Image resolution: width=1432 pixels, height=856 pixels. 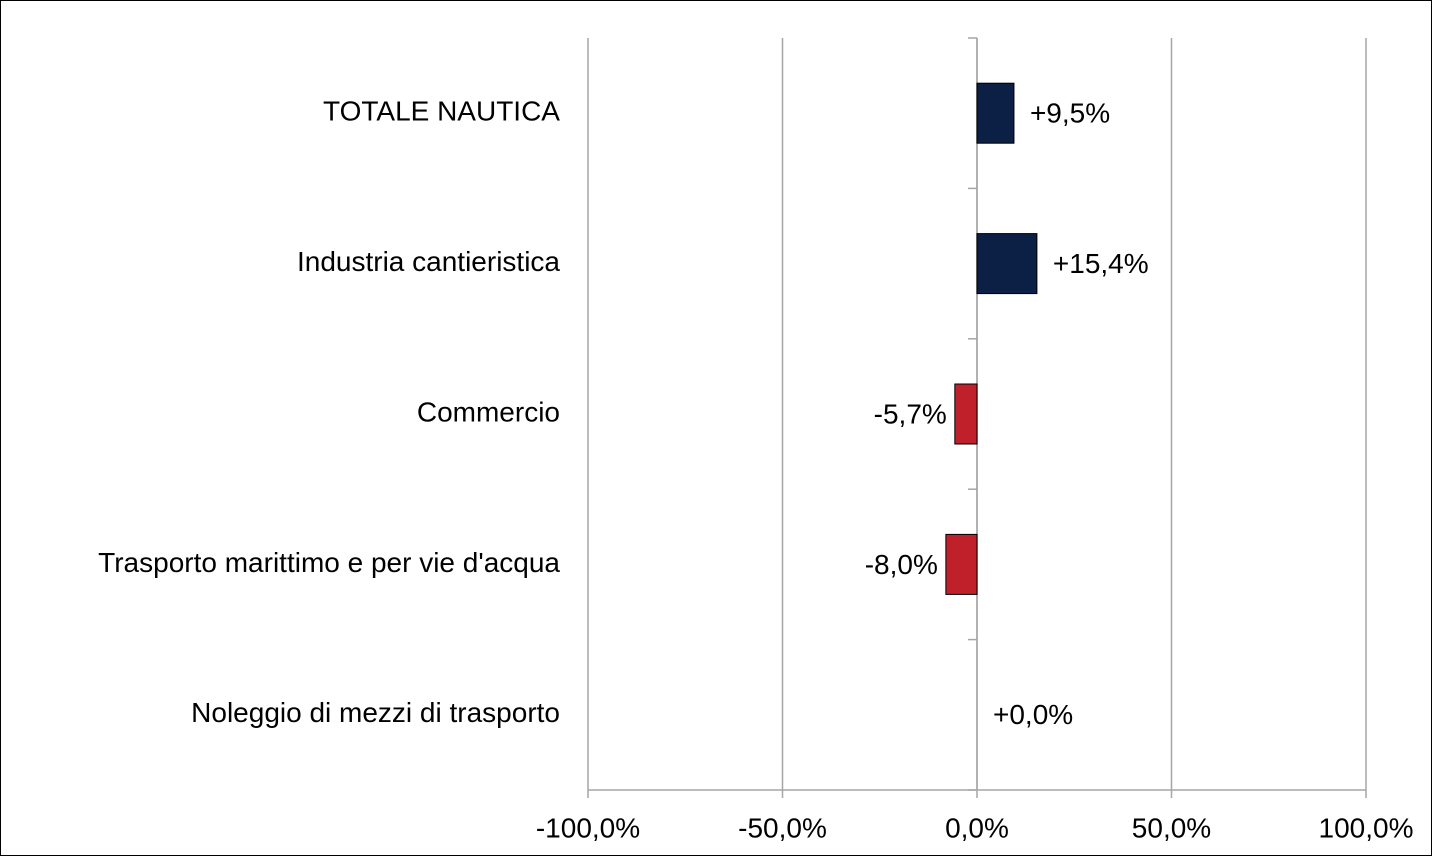 What do you see at coordinates (1171, 827) in the screenshot?
I see `x-tick-label: 50,0%` at bounding box center [1171, 827].